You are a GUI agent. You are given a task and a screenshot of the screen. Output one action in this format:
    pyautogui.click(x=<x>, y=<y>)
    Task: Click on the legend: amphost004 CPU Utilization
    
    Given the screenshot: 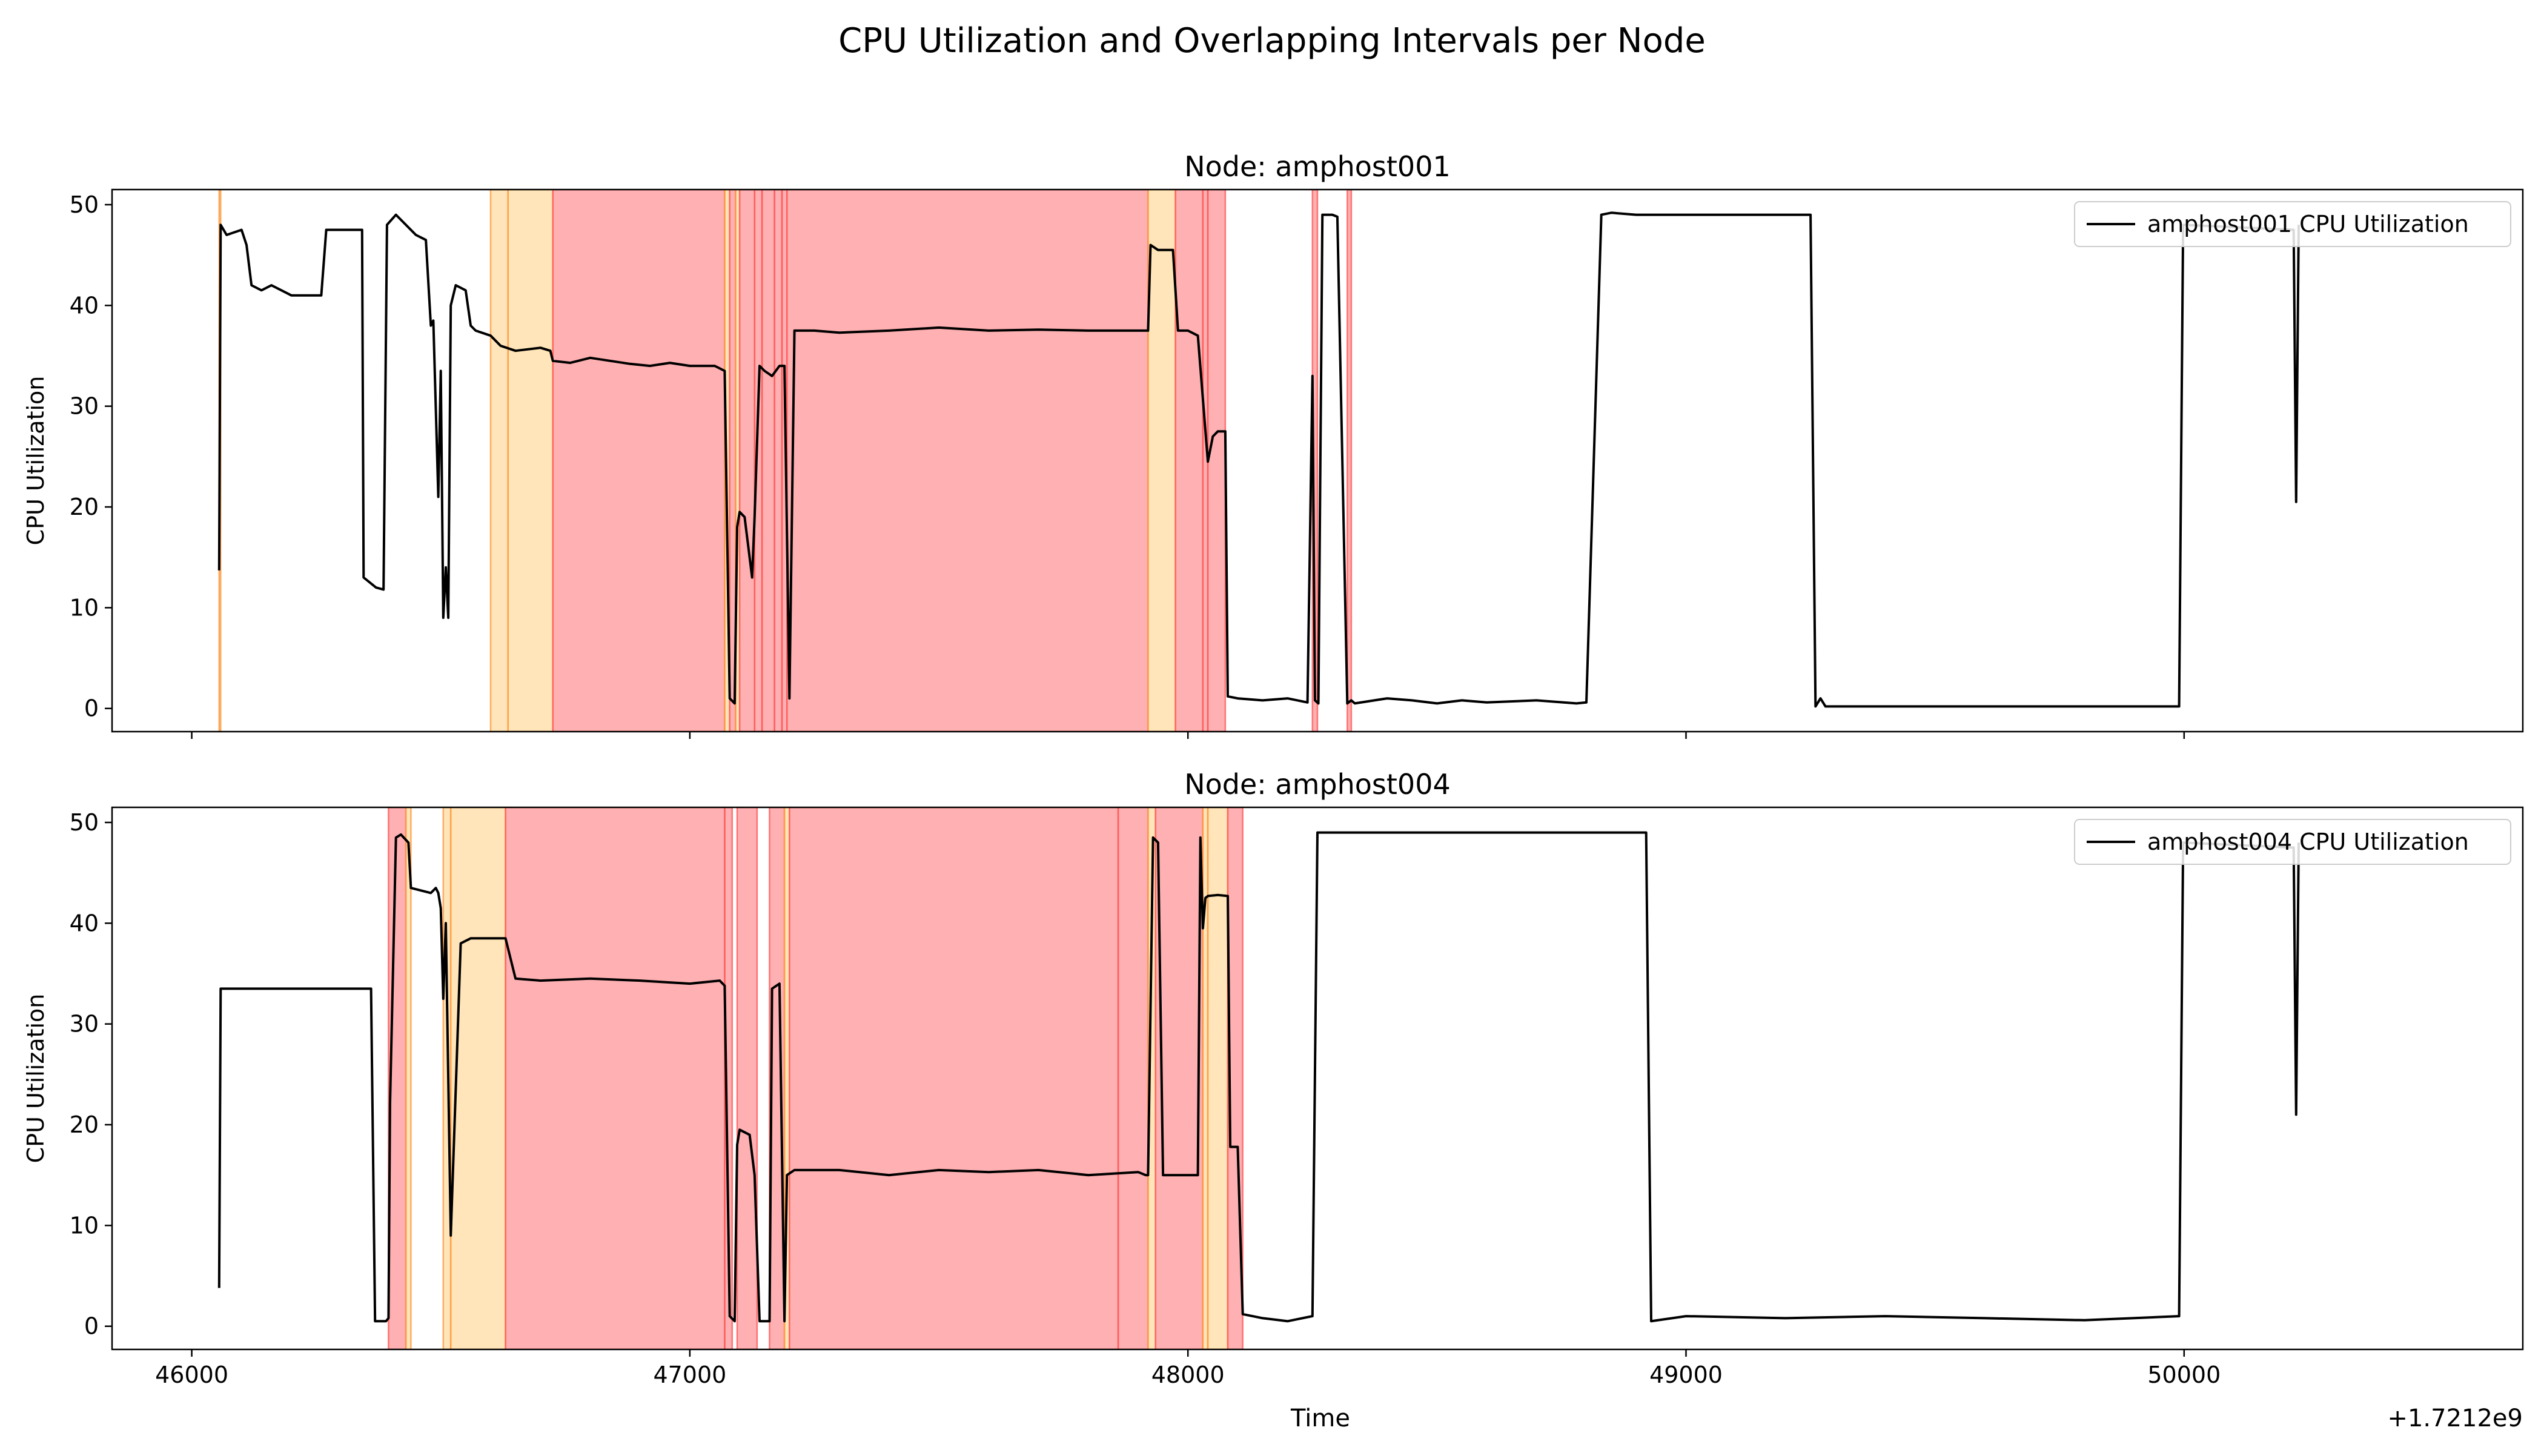 What is the action you would take?
    pyautogui.click(x=2292, y=842)
    